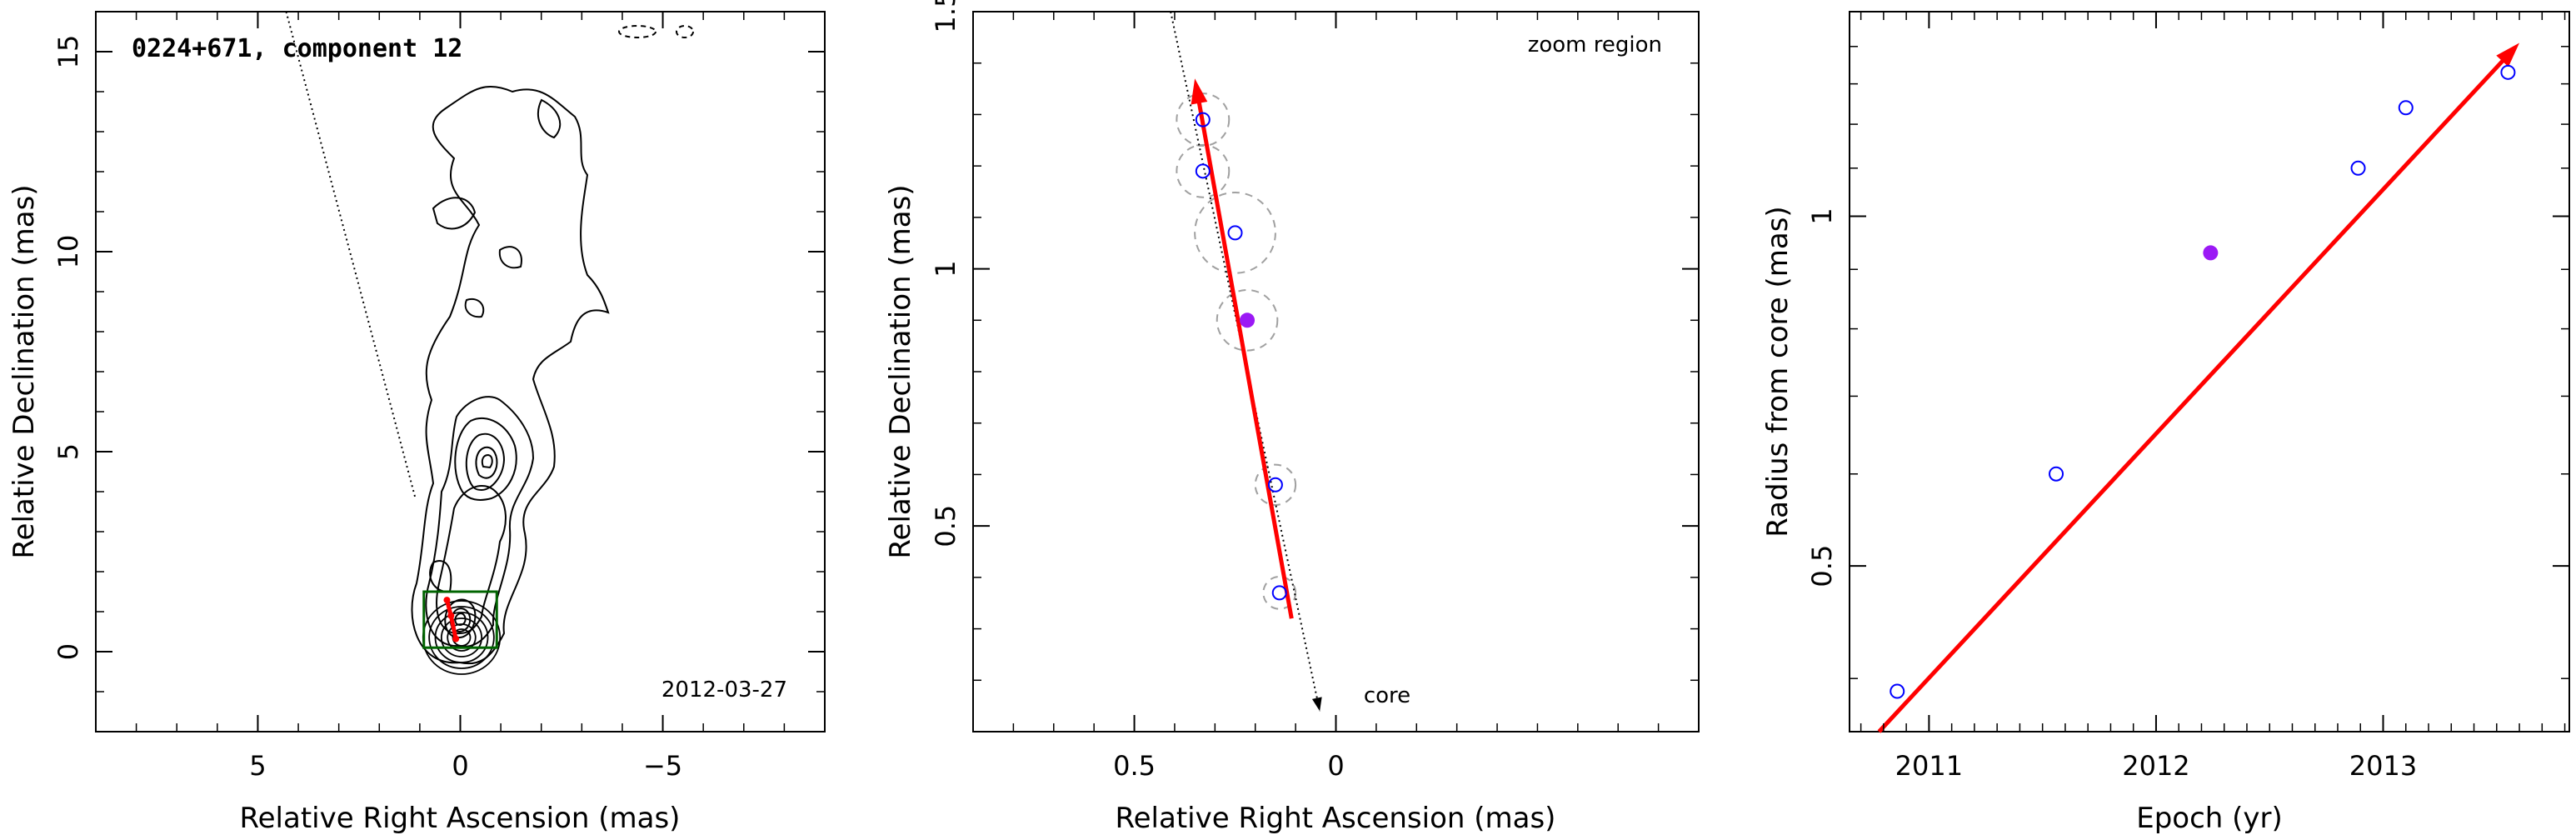 Image resolution: width=2576 pixels, height=840 pixels. What do you see at coordinates (1595, 45) in the screenshot?
I see `panel2-zoom-label: zoom region` at bounding box center [1595, 45].